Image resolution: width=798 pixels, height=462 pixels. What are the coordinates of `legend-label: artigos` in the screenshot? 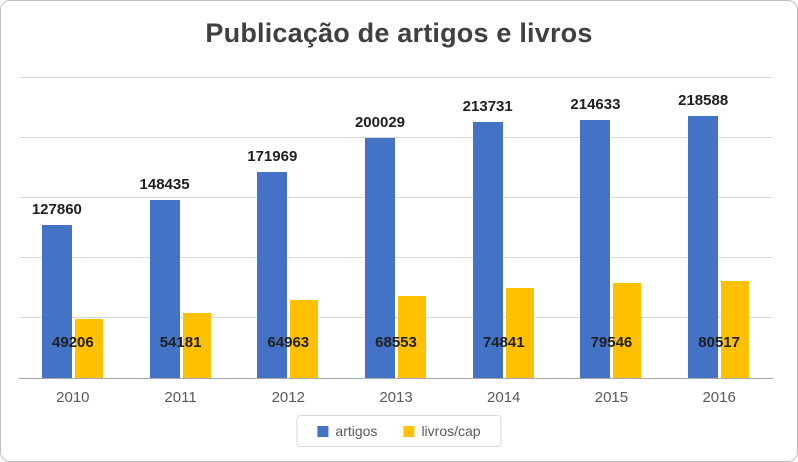 It's located at (356, 431).